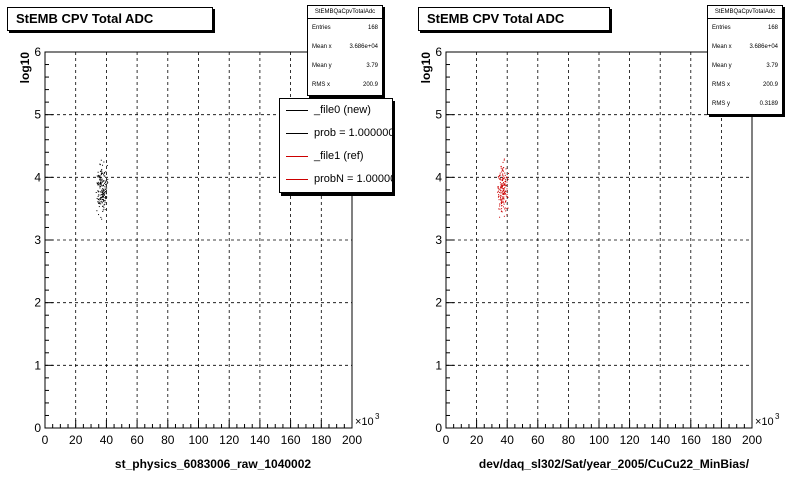 The width and height of the screenshot is (800, 480). Describe the element at coordinates (477, 440) in the screenshot. I see `x-tick-label: 20` at that location.